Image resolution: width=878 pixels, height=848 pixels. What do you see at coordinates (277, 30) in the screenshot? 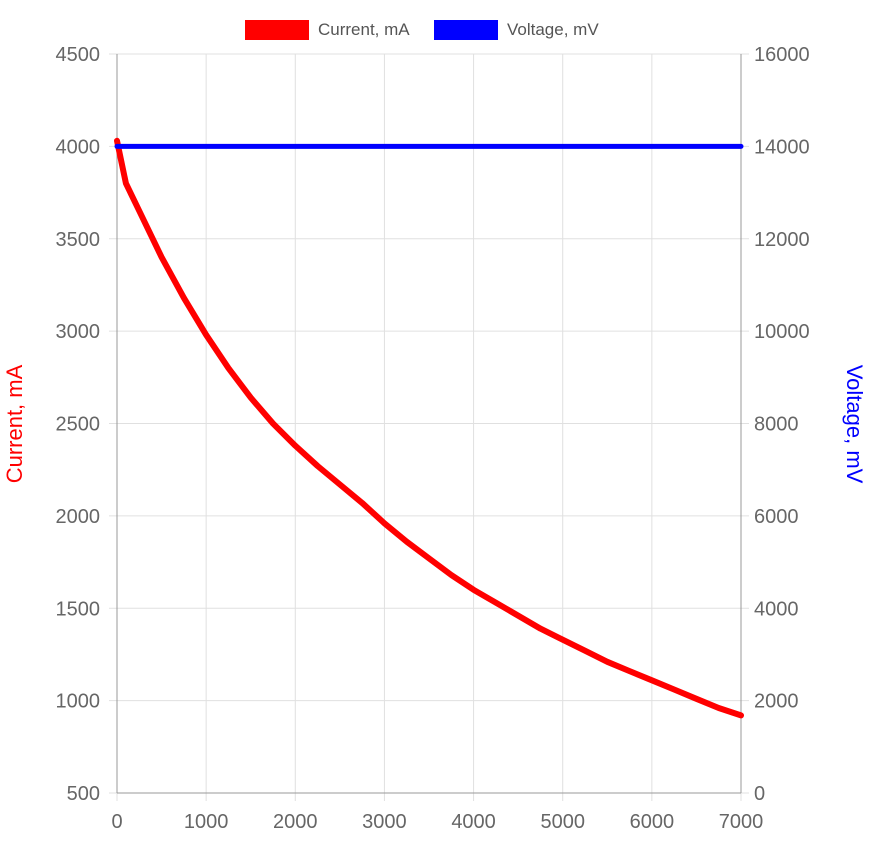
I see `legend-swatch-current` at bounding box center [277, 30].